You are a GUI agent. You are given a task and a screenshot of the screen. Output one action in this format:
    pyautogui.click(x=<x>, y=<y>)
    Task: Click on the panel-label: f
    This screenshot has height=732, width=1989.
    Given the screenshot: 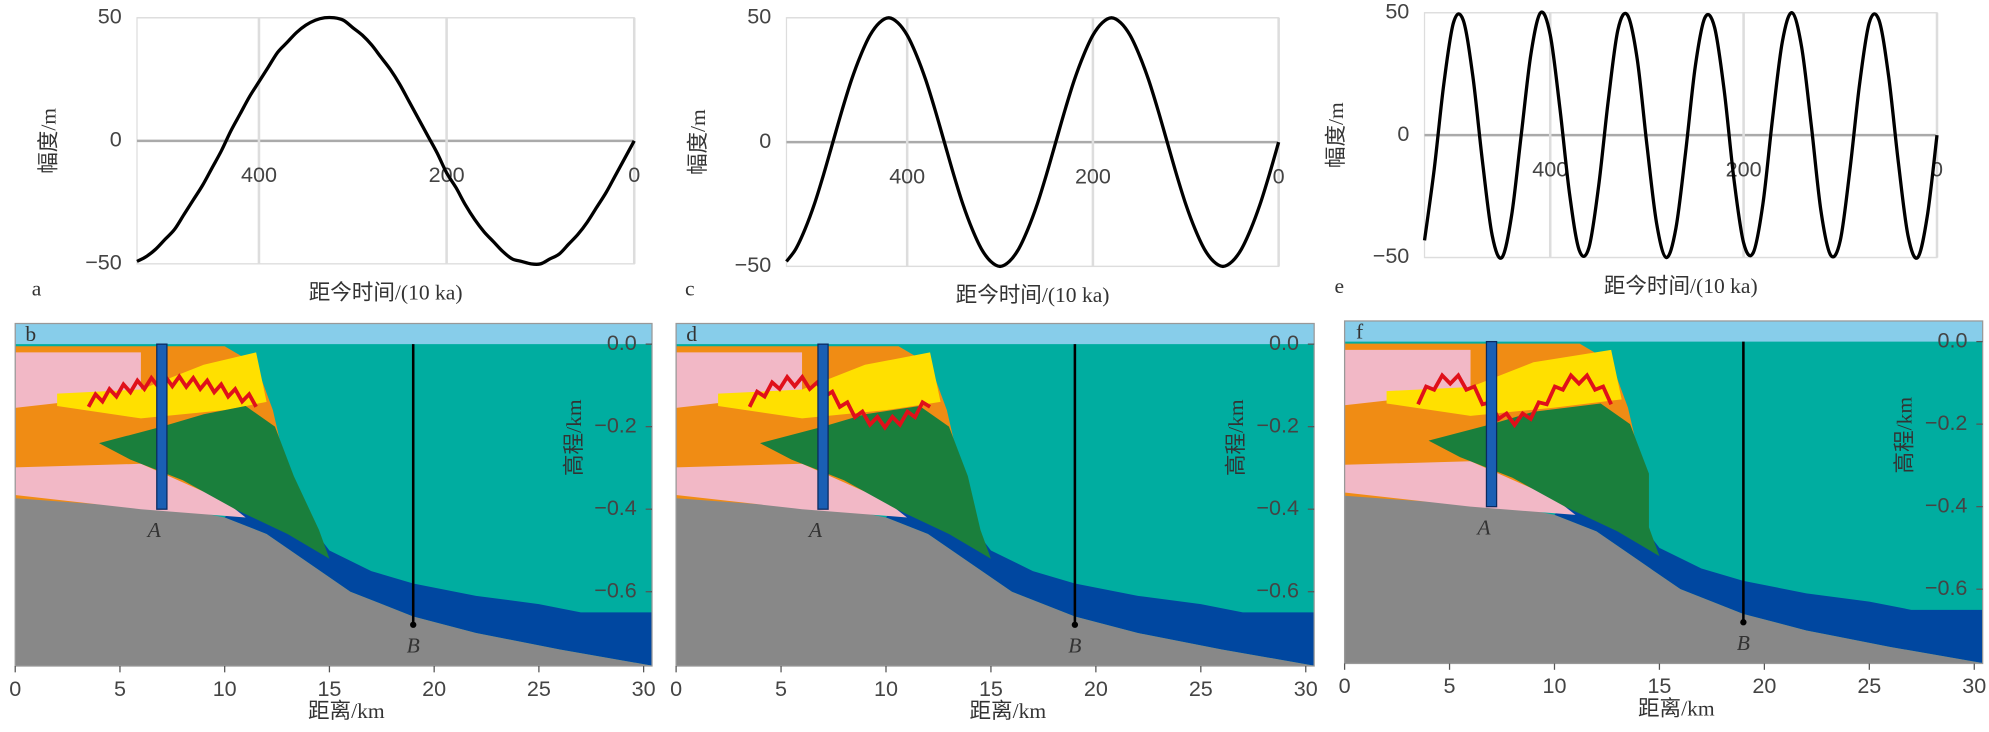 What is the action you would take?
    pyautogui.click(x=1360, y=332)
    